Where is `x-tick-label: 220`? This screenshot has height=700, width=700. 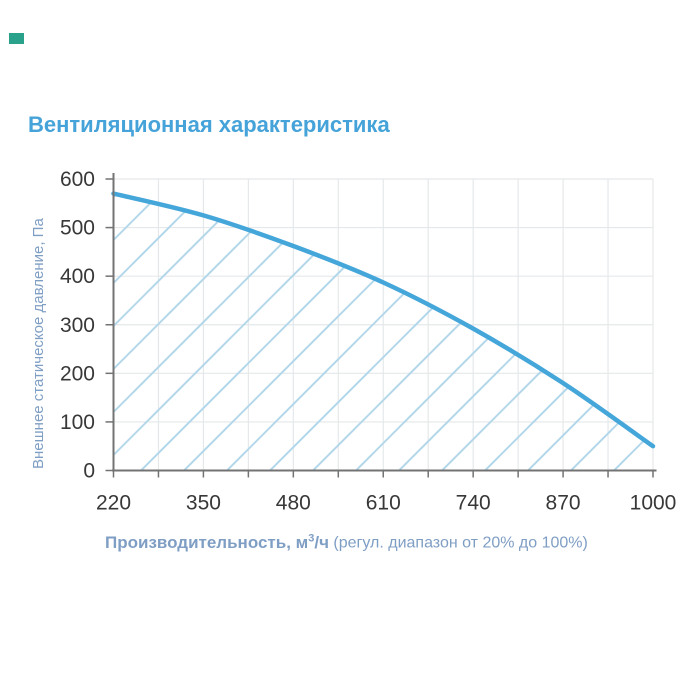 x-tick-label: 220 is located at coordinates (113, 503).